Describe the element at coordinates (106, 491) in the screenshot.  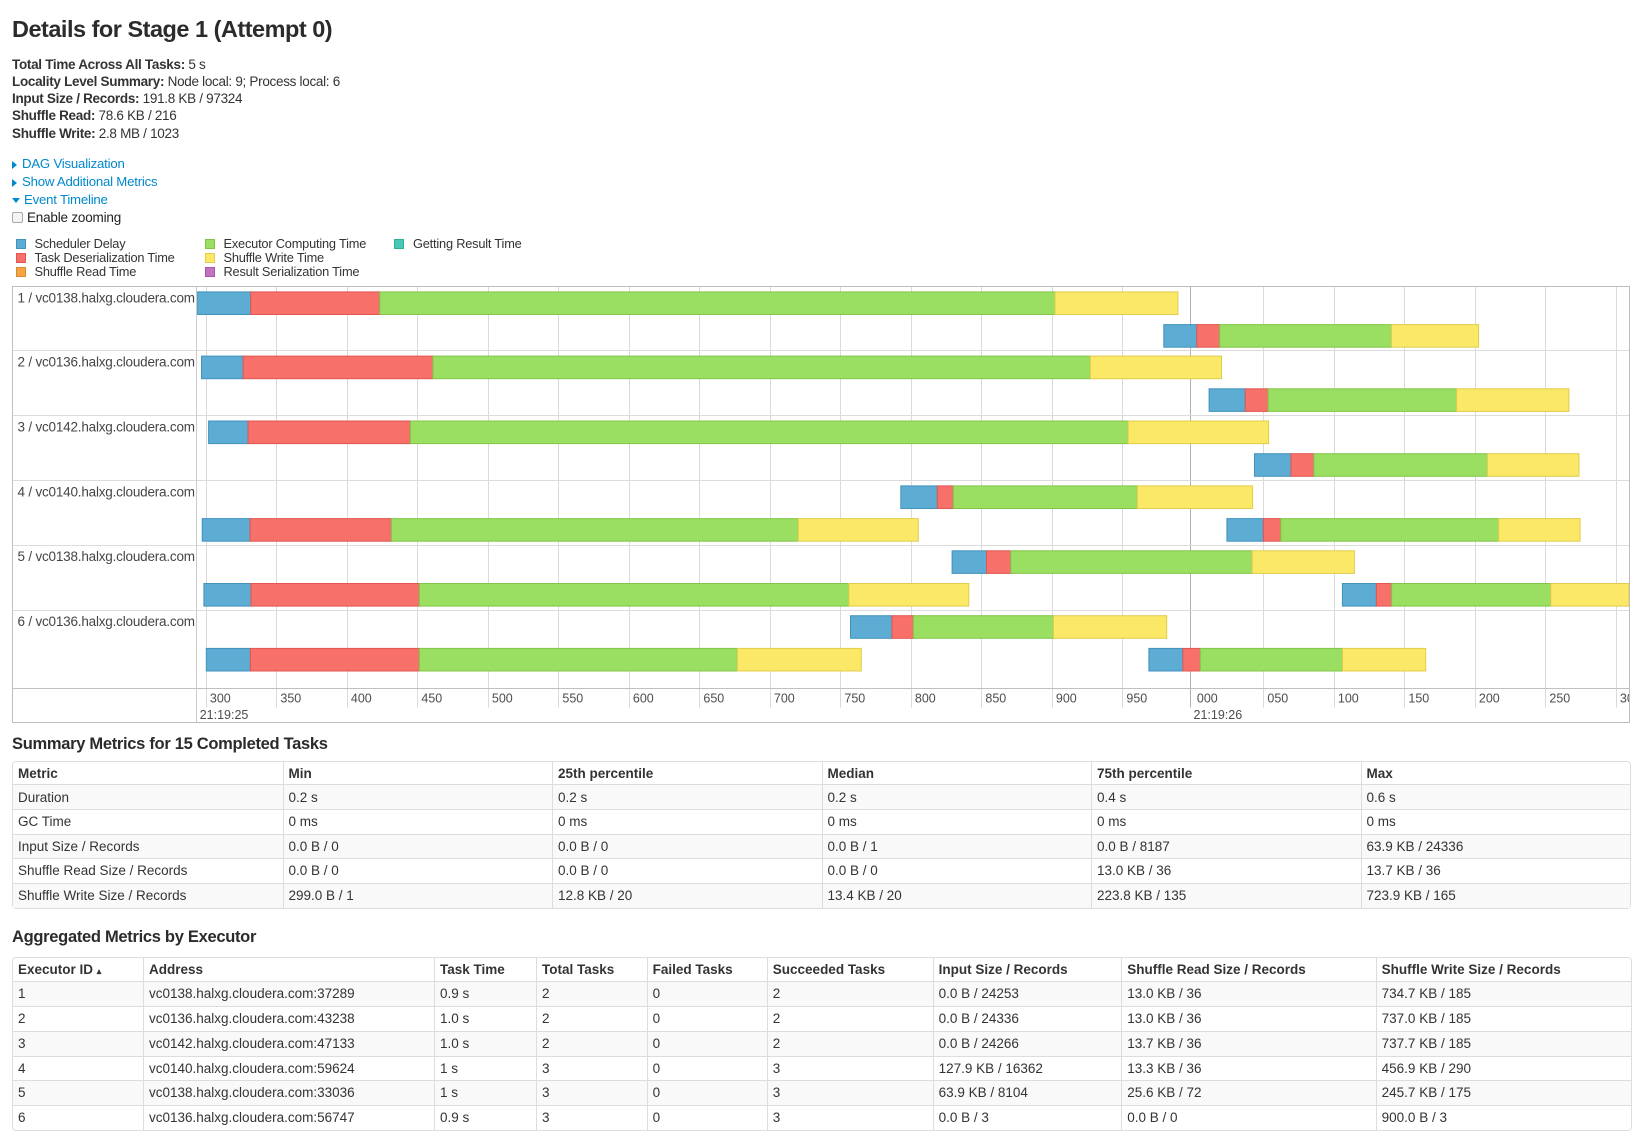
I see `svg-text: 4 / vc0140.halxg.cloudera.com` at that location.